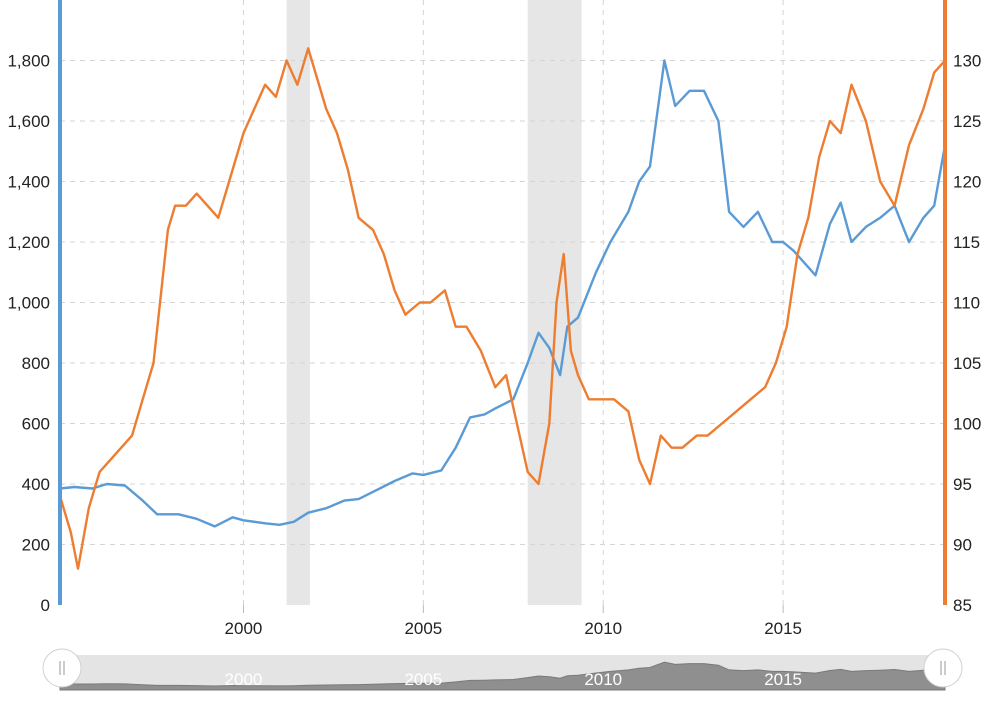 The height and width of the screenshot is (711, 1000). What do you see at coordinates (962, 605) in the screenshot?
I see `right-tick-label: 85` at bounding box center [962, 605].